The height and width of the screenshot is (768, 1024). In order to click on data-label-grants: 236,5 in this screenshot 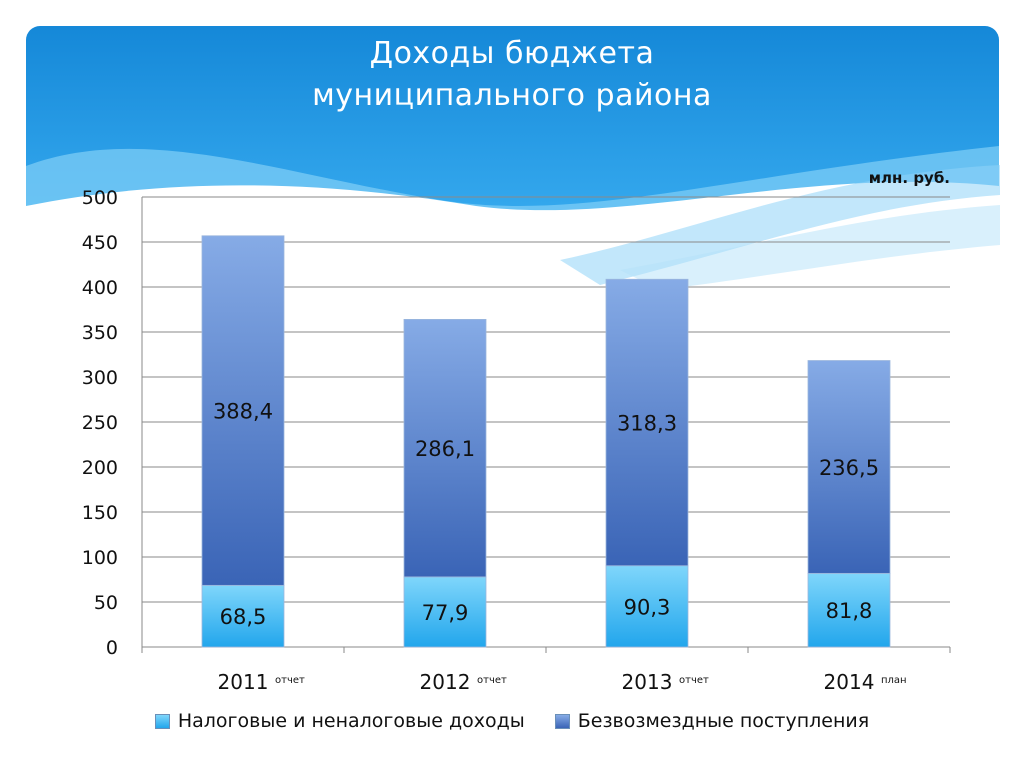, I will do `click(849, 468)`.